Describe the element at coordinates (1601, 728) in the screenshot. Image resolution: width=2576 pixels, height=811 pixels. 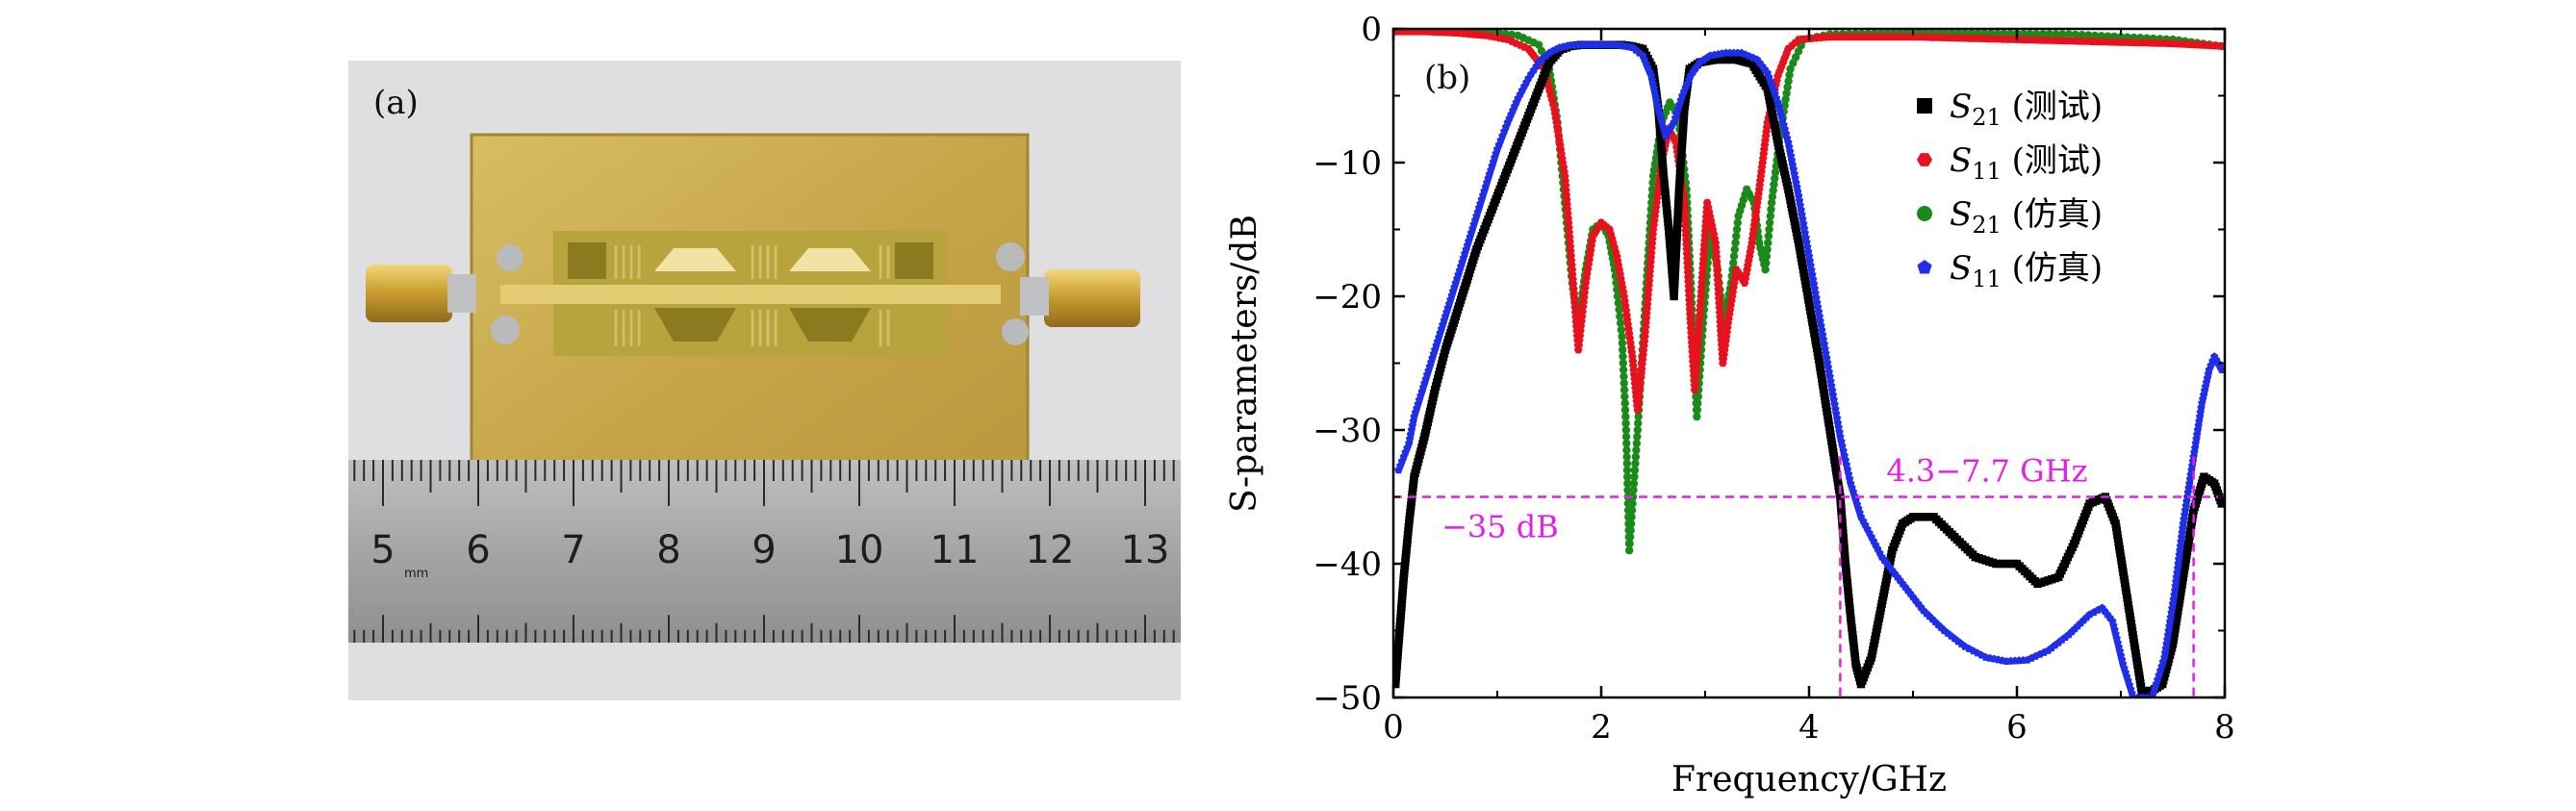
I see `x-tick-label: 2` at that location.